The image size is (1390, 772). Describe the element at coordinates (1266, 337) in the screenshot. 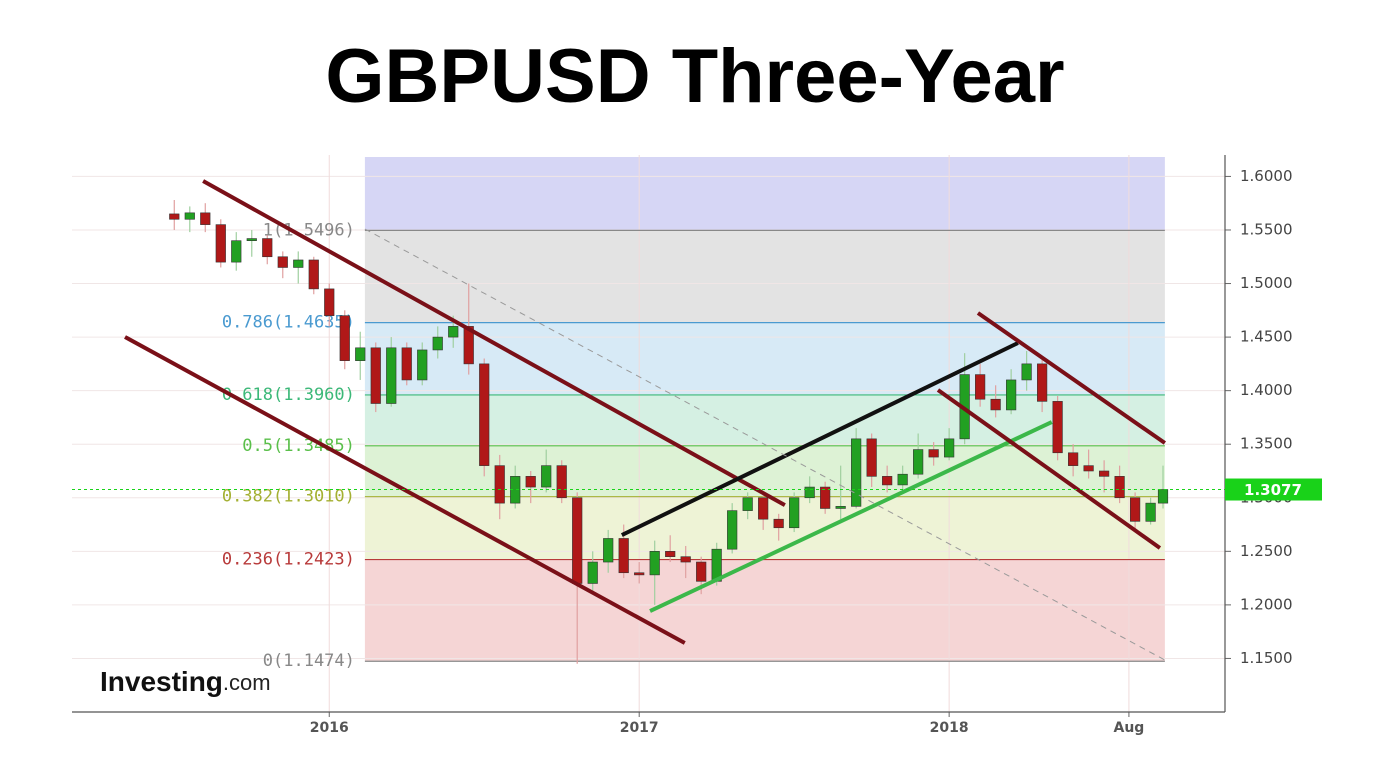

I see `y-tick-label: 1.4500` at that location.